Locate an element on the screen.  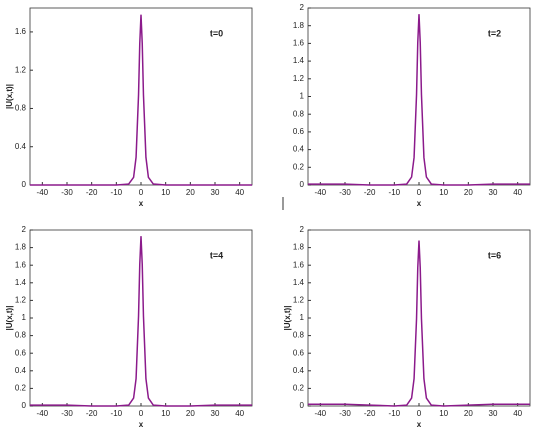
annotation: t=0 is located at coordinates (216, 33).